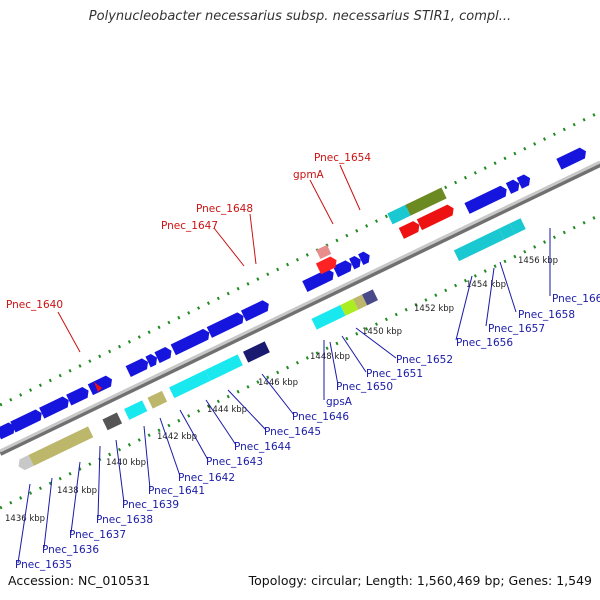 The width and height of the screenshot is (600, 600). I want to click on gene-label: gpsA, so click(339, 402).